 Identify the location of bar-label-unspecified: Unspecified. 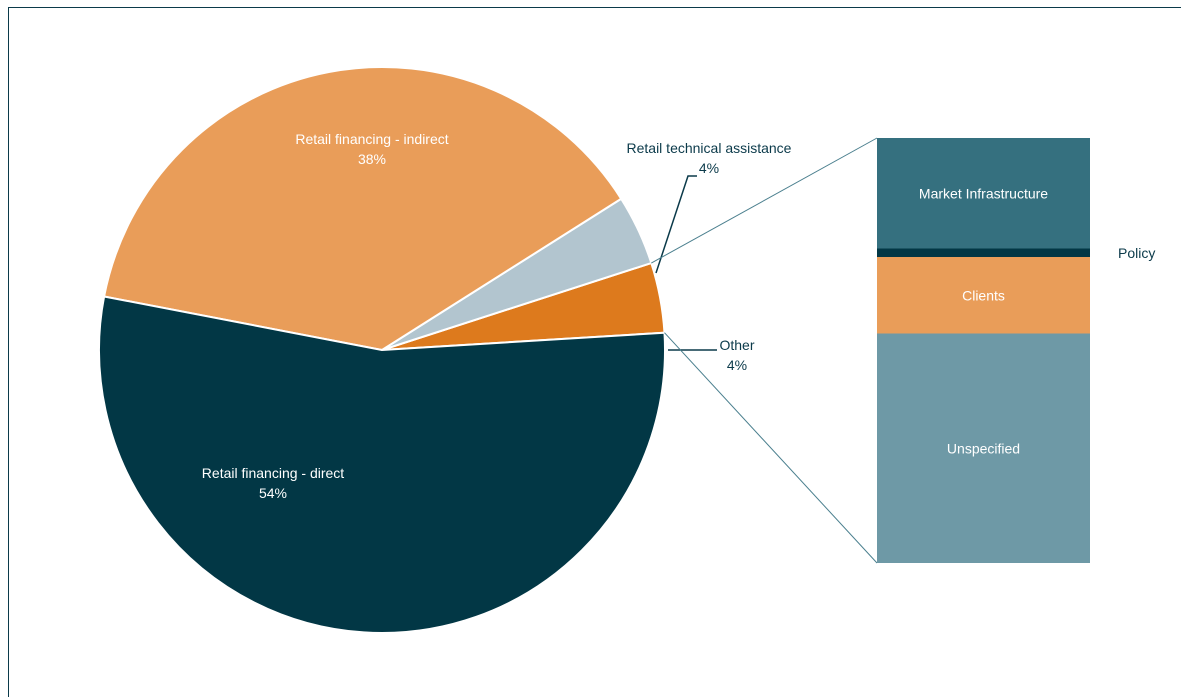
(983, 448).